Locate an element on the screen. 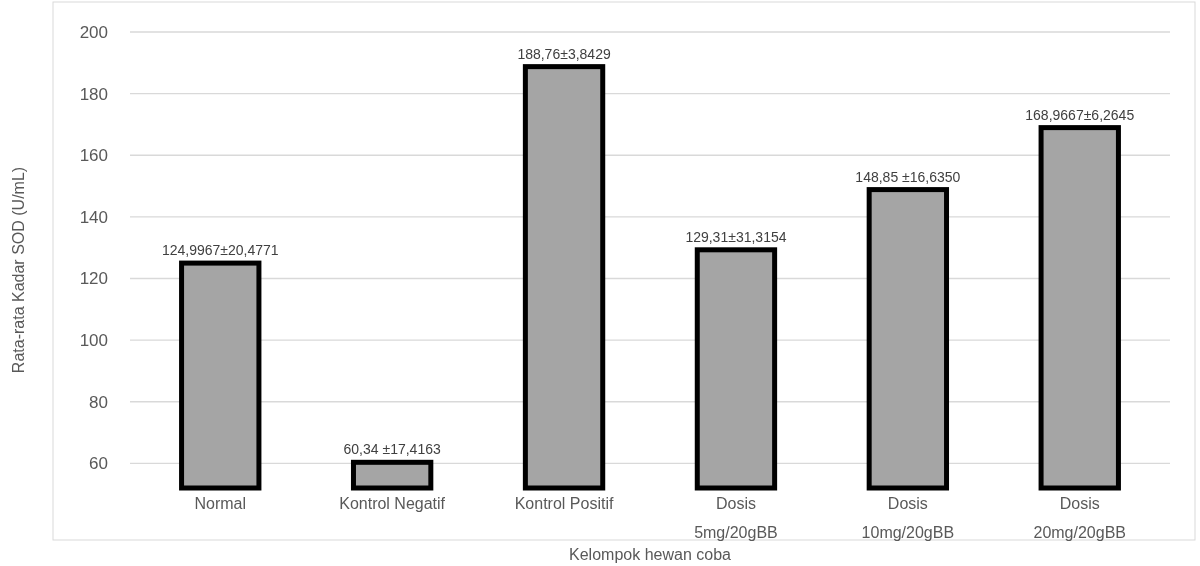 This screenshot has height=566, width=1200. data-label: 188,76±3,8429 is located at coordinates (564, 53).